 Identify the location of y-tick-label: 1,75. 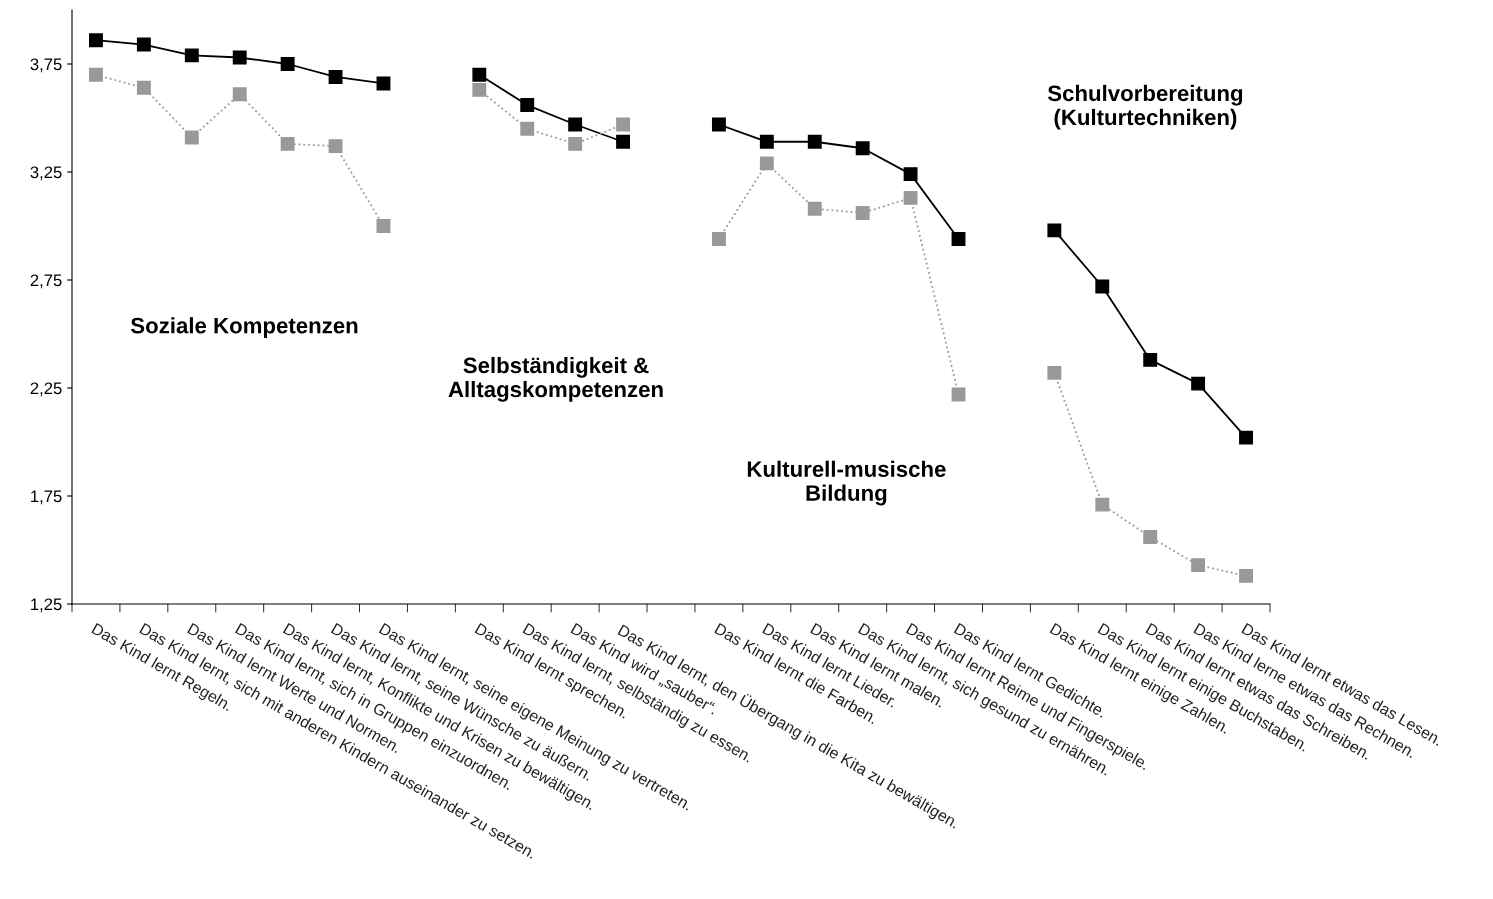
(46, 497).